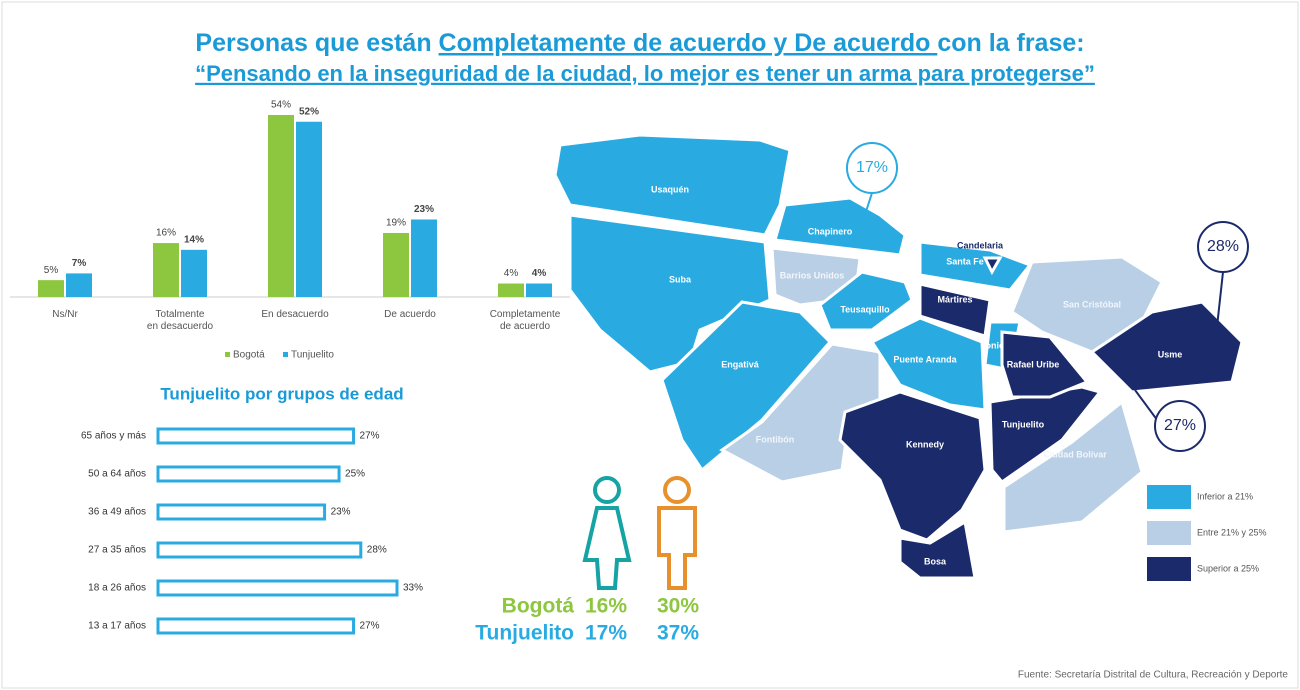 Image resolution: width=1300 pixels, height=690 pixels. Describe the element at coordinates (117, 626) in the screenshot. I see `y-tick-label: 13 a 17 años` at that location.